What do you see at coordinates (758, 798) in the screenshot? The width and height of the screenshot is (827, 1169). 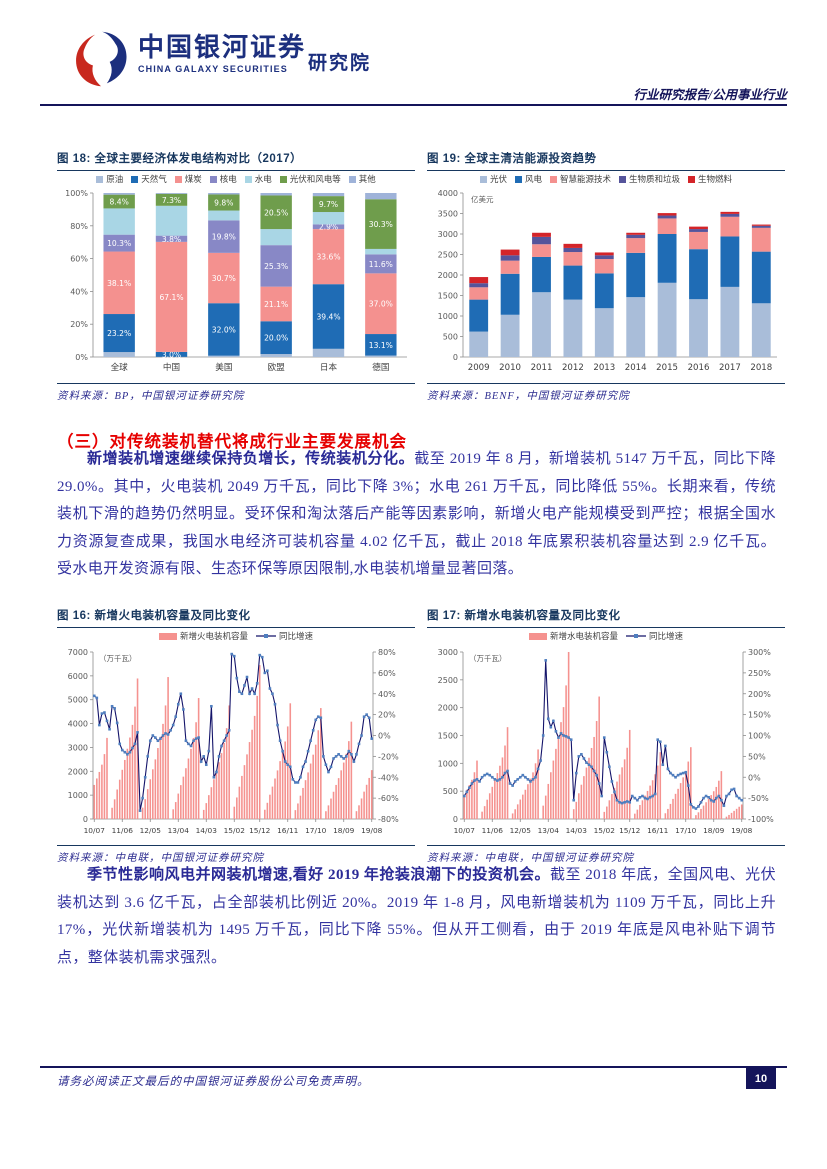 I see `svg-text: -50%` at bounding box center [758, 798].